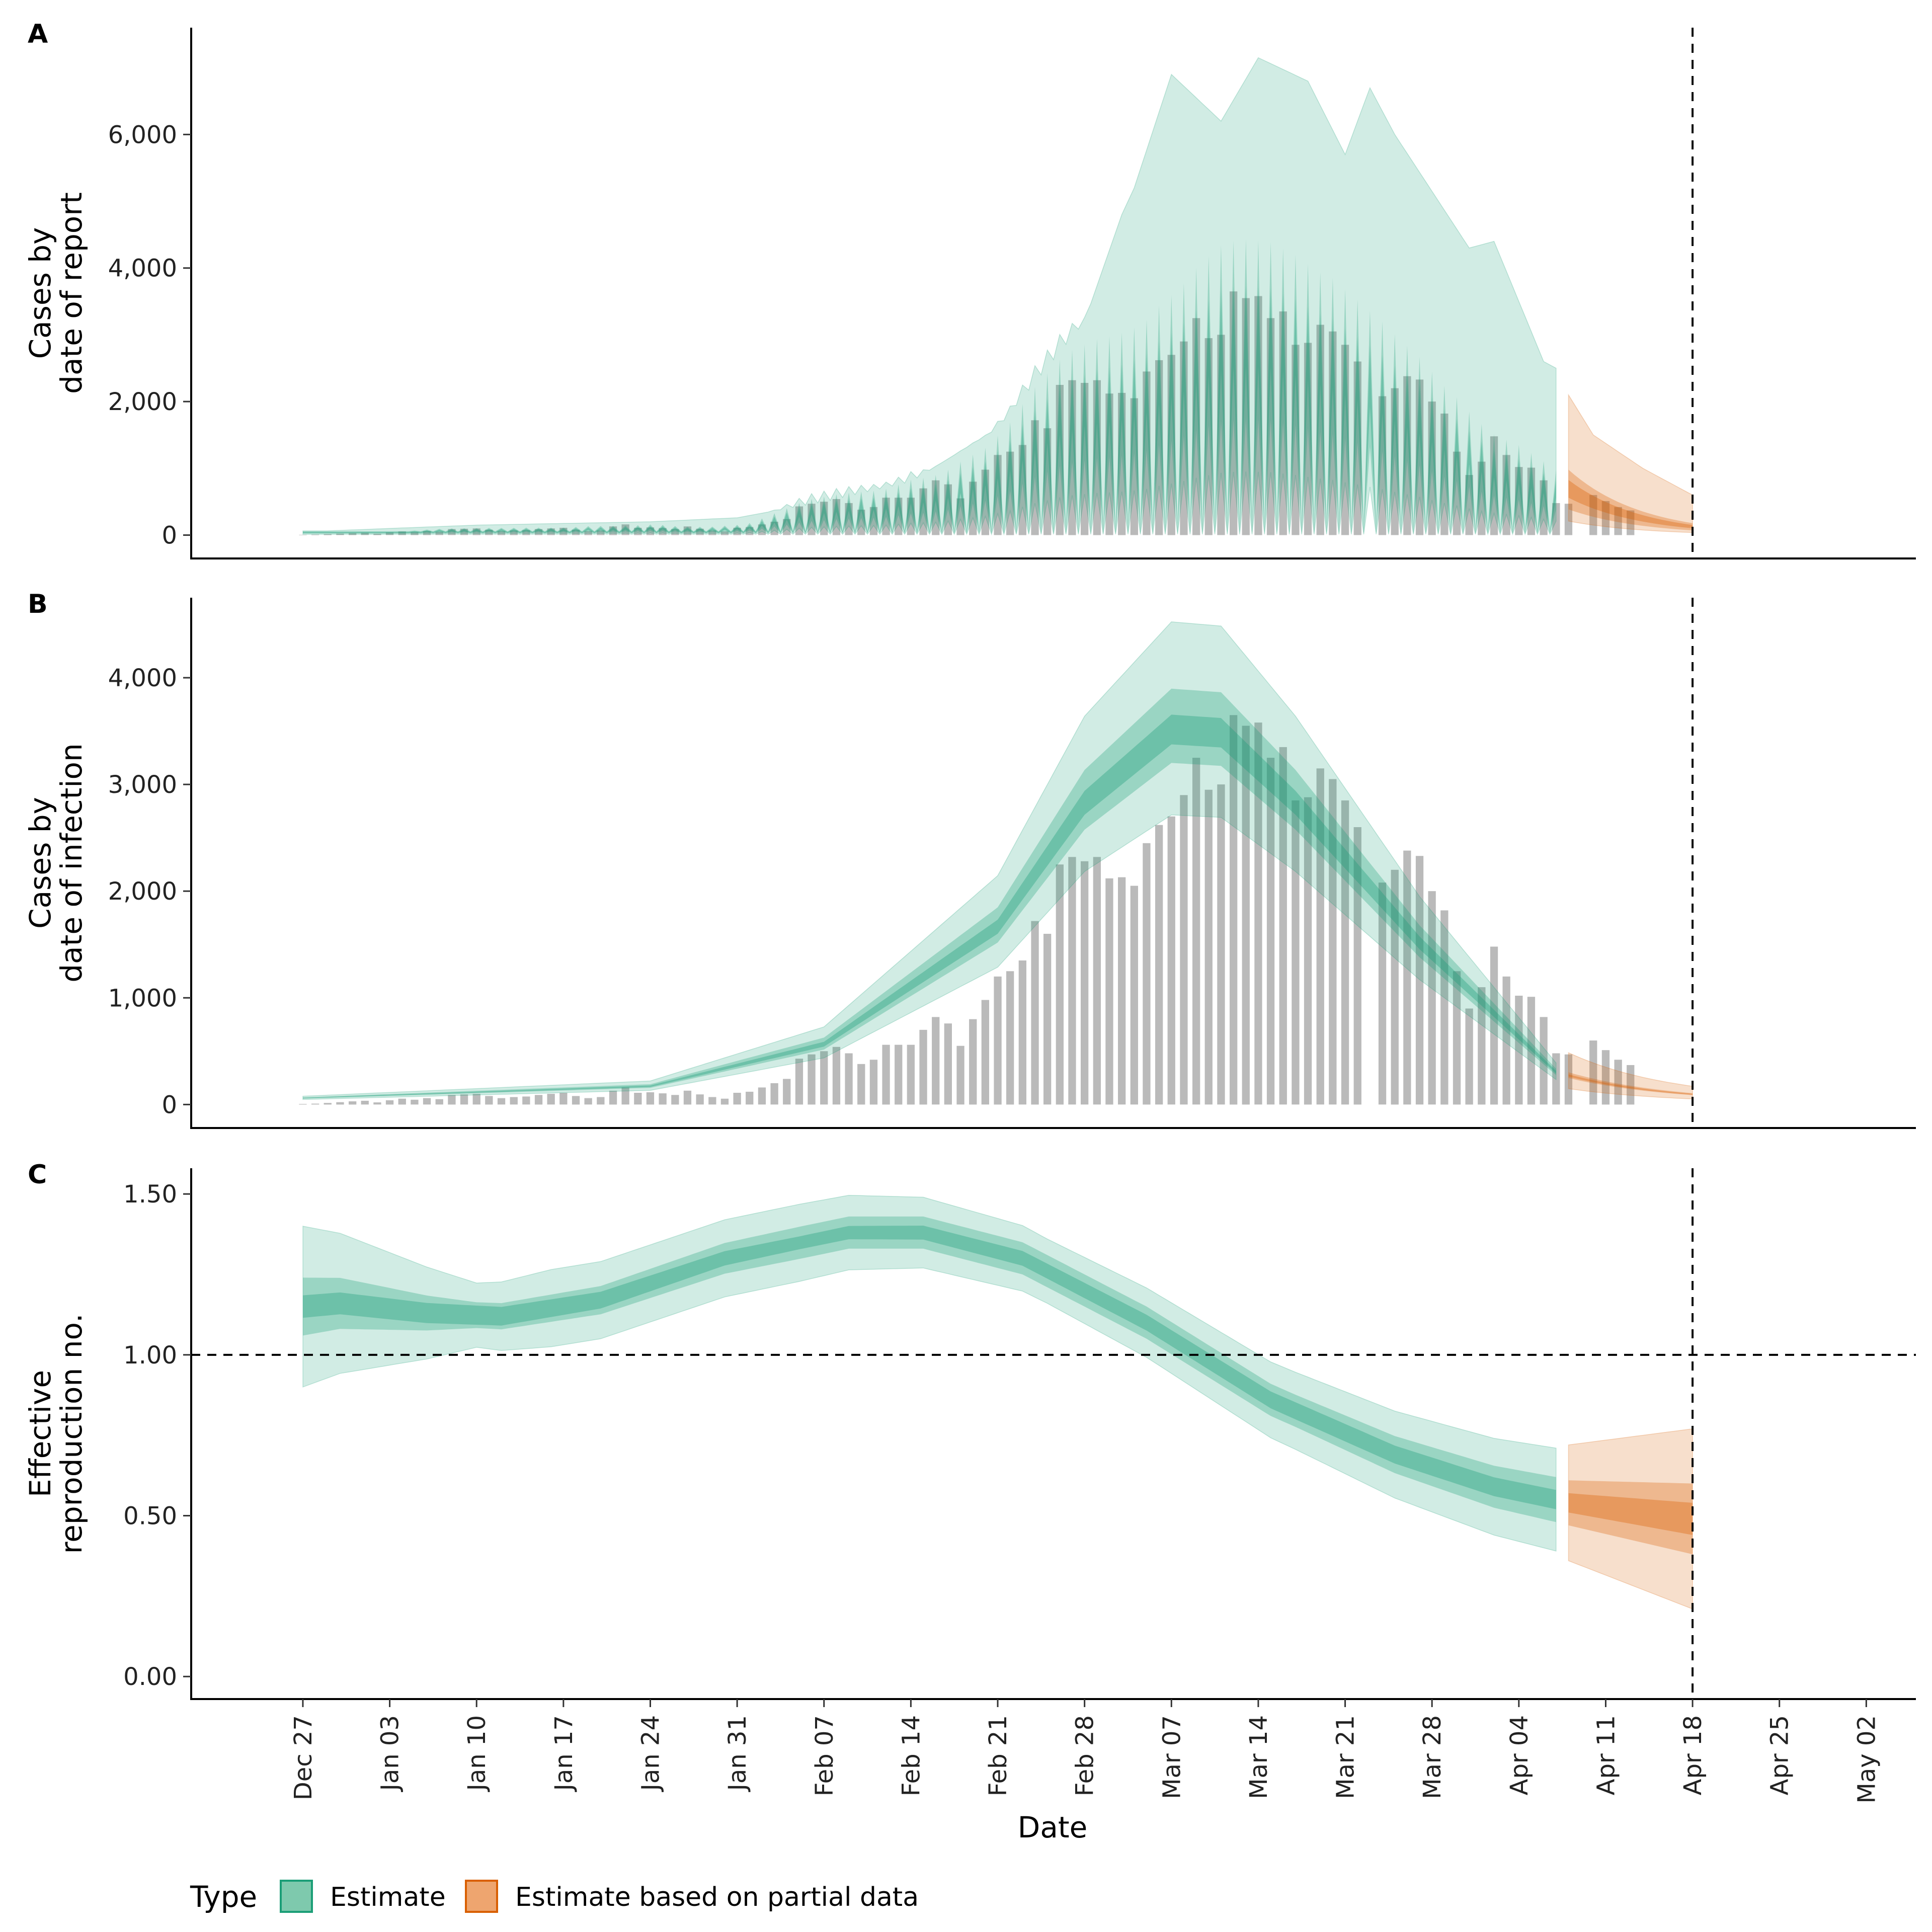 Image resolution: width=1932 pixels, height=1932 pixels. What do you see at coordinates (143, 135) in the screenshot?
I see `y-tick-label: 6,000` at bounding box center [143, 135].